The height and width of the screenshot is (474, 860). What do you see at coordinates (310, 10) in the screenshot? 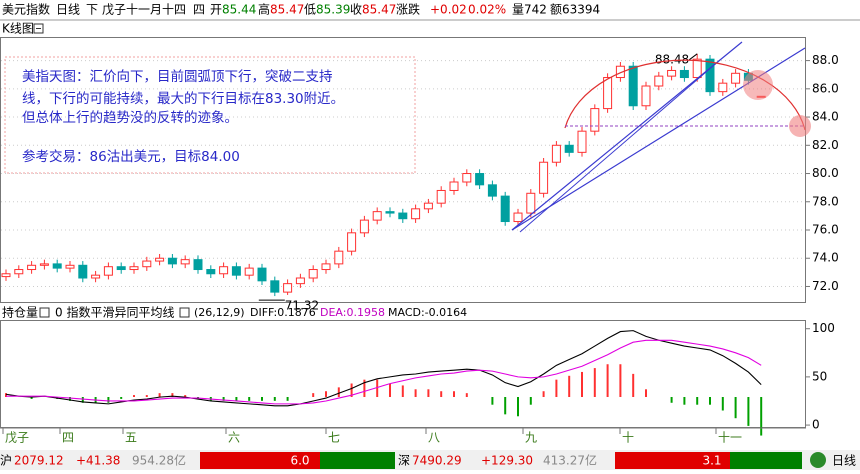
I see `low-label: 低` at bounding box center [310, 10].